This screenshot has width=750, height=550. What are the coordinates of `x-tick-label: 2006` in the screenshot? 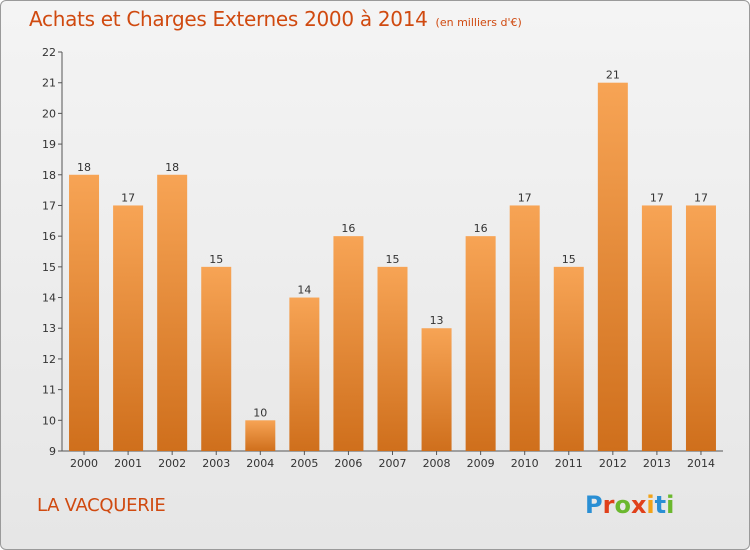 It's located at (348, 463).